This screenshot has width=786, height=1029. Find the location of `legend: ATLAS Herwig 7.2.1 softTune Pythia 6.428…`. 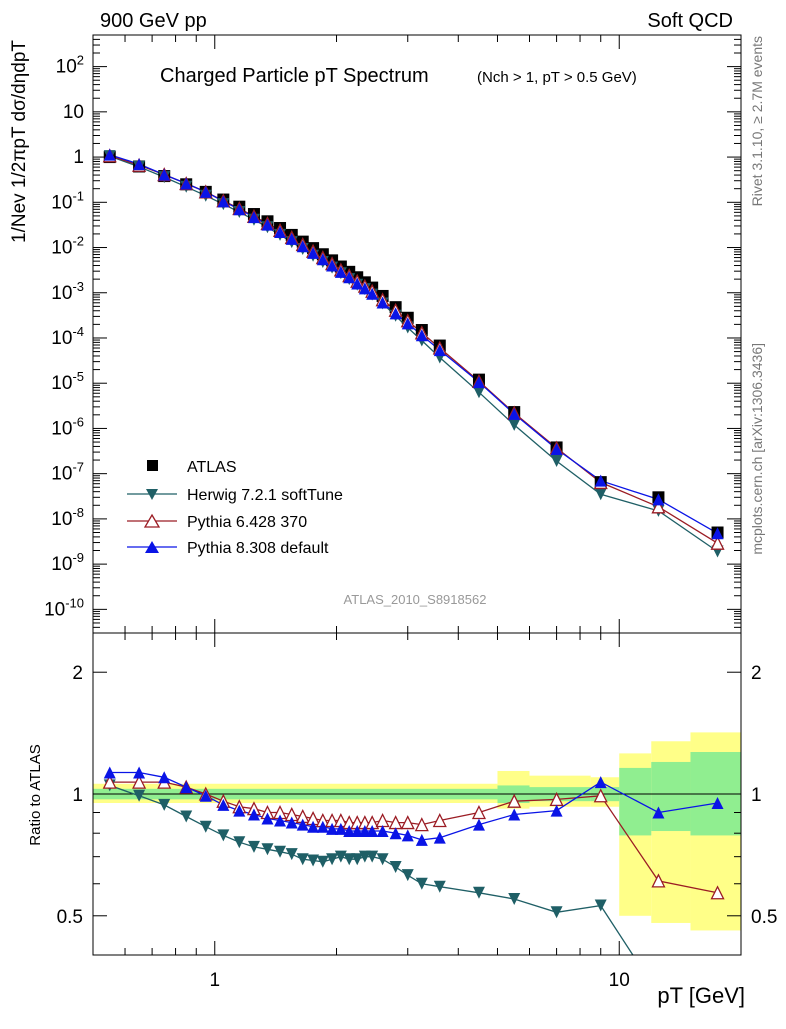

legend: ATLAS Herwig 7.2.1 softTune Pythia 6.428… is located at coordinates (235, 508).